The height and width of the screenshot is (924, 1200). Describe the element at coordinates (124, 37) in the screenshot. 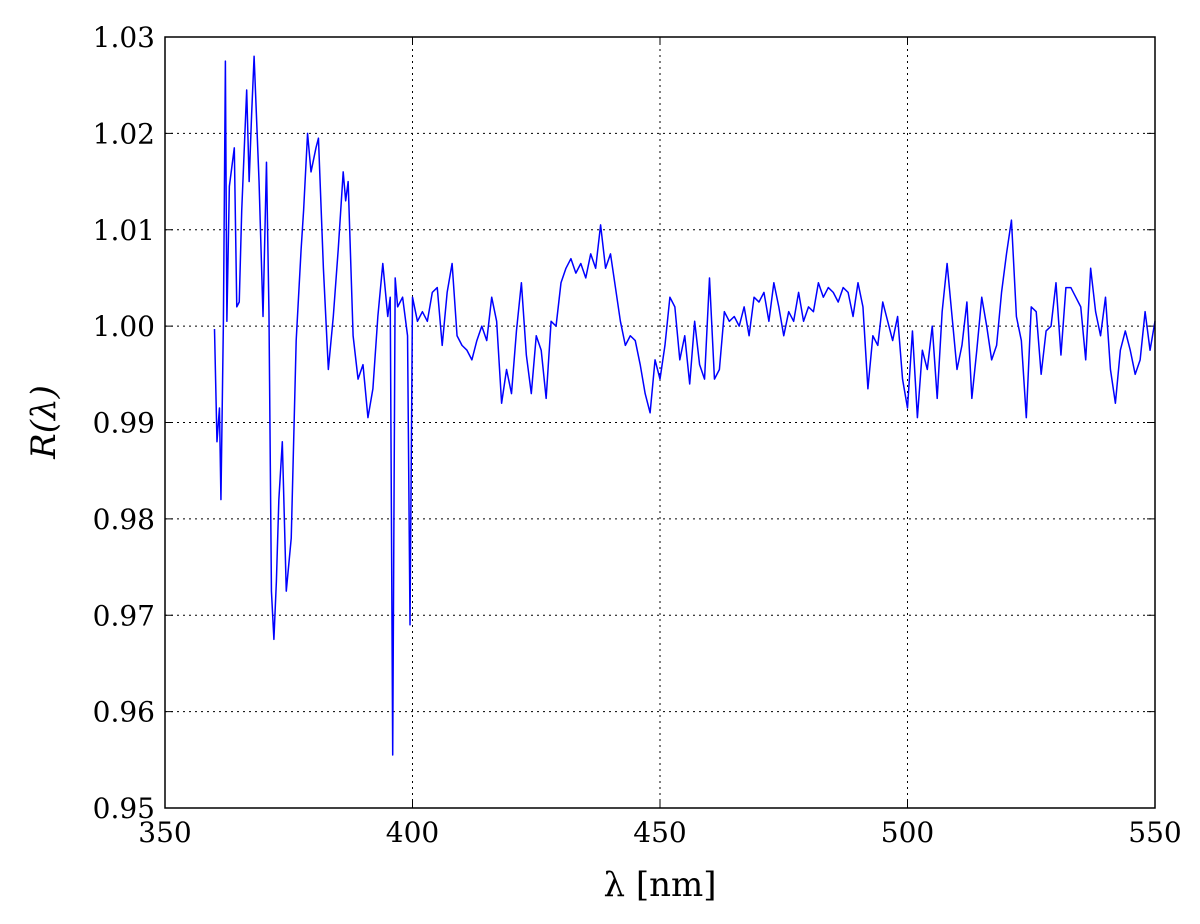

I see `y-tick-label: 1.03` at that location.